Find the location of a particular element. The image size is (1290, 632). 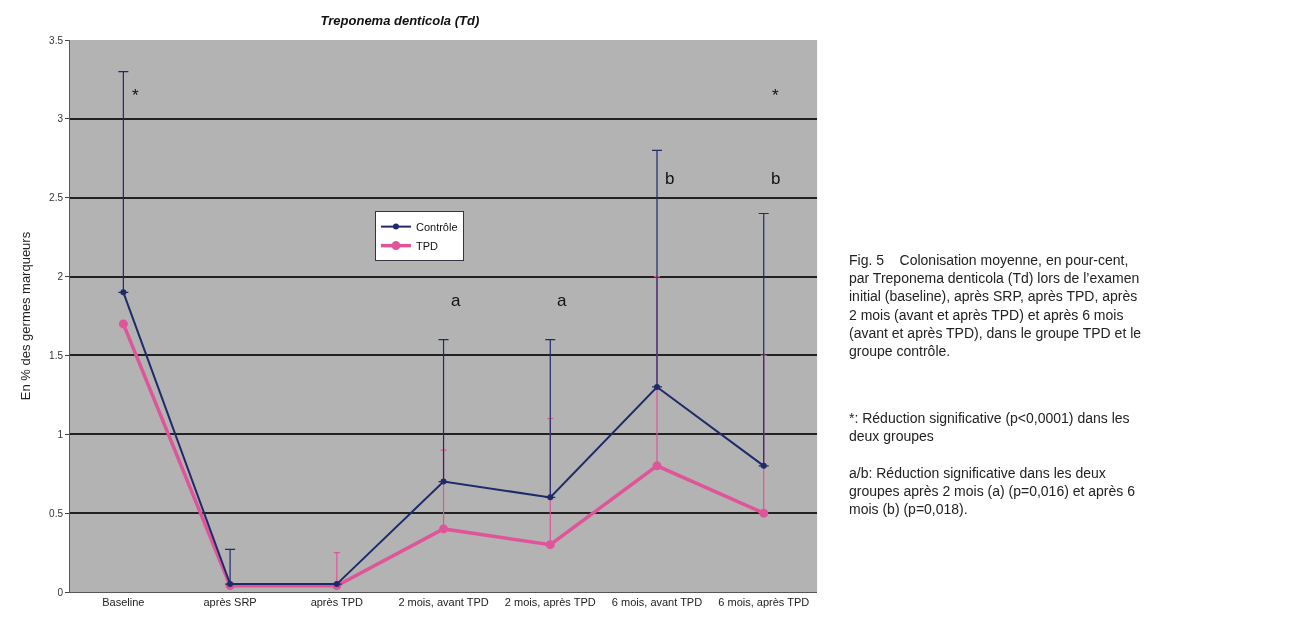

y-tick-label: 3.5 is located at coordinates (56, 40).